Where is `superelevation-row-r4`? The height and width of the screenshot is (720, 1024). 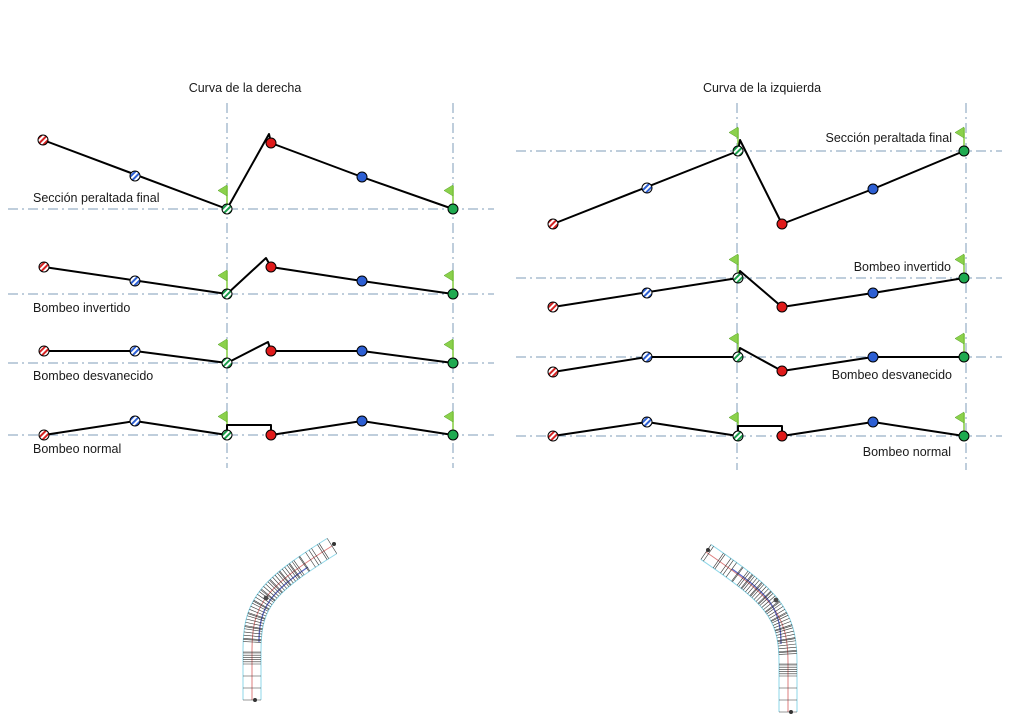
superelevation-row-r4 is located at coordinates (251, 425).